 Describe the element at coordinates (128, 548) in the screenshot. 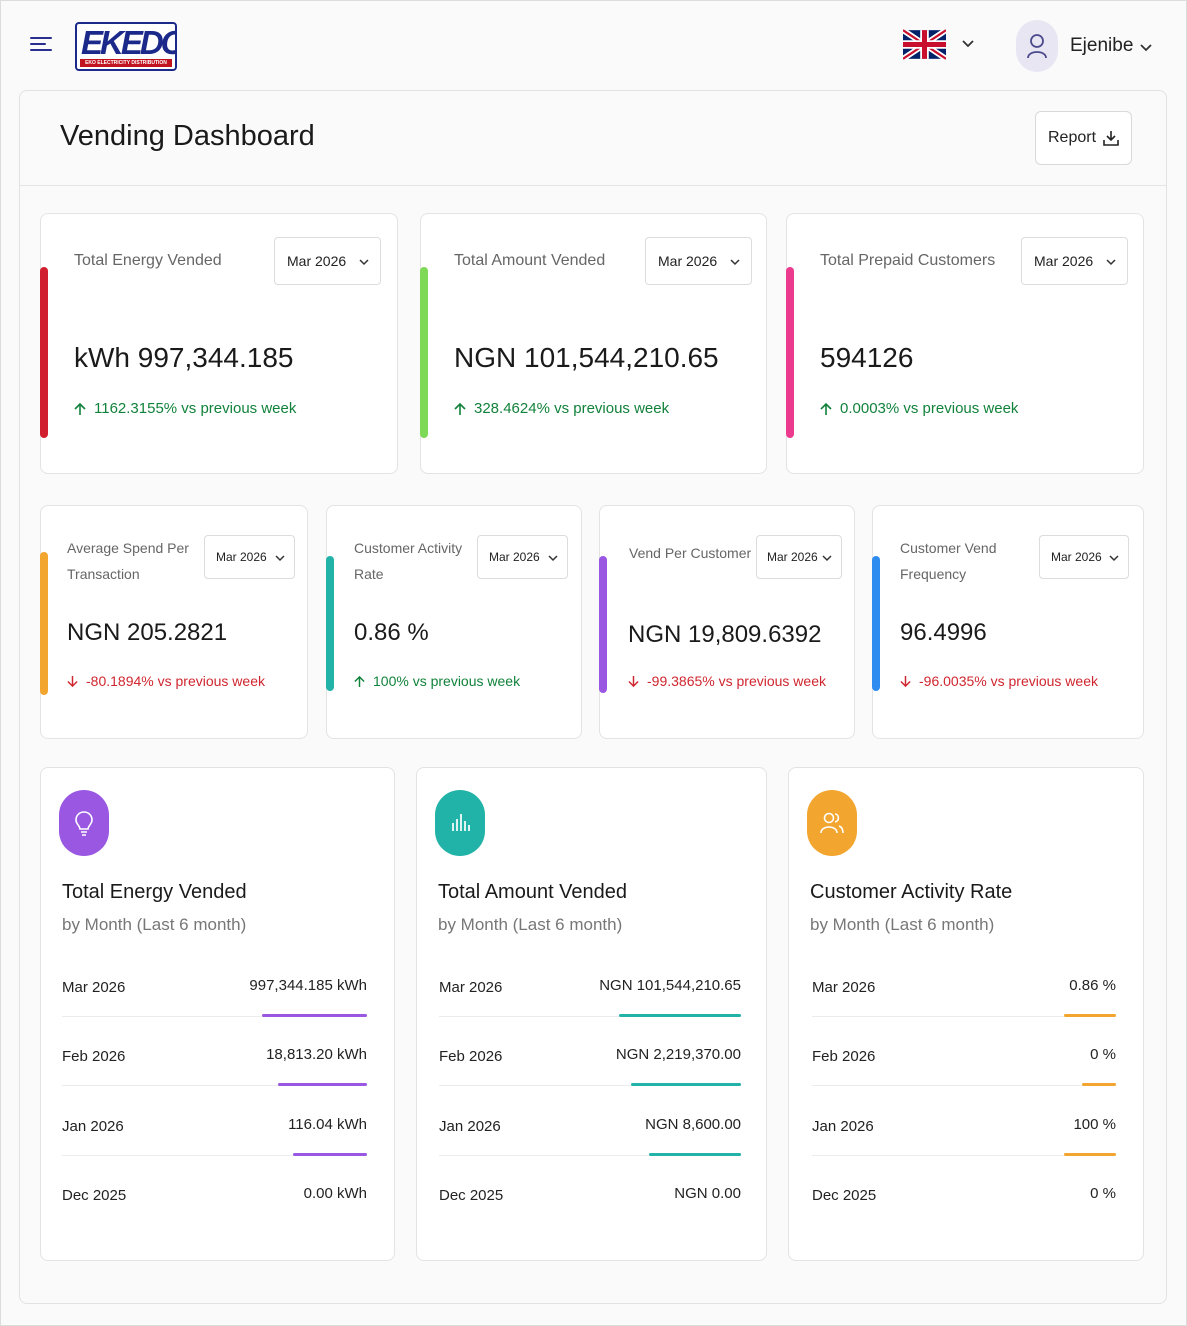

I see `stat-label-line1: Average Spend Per` at that location.